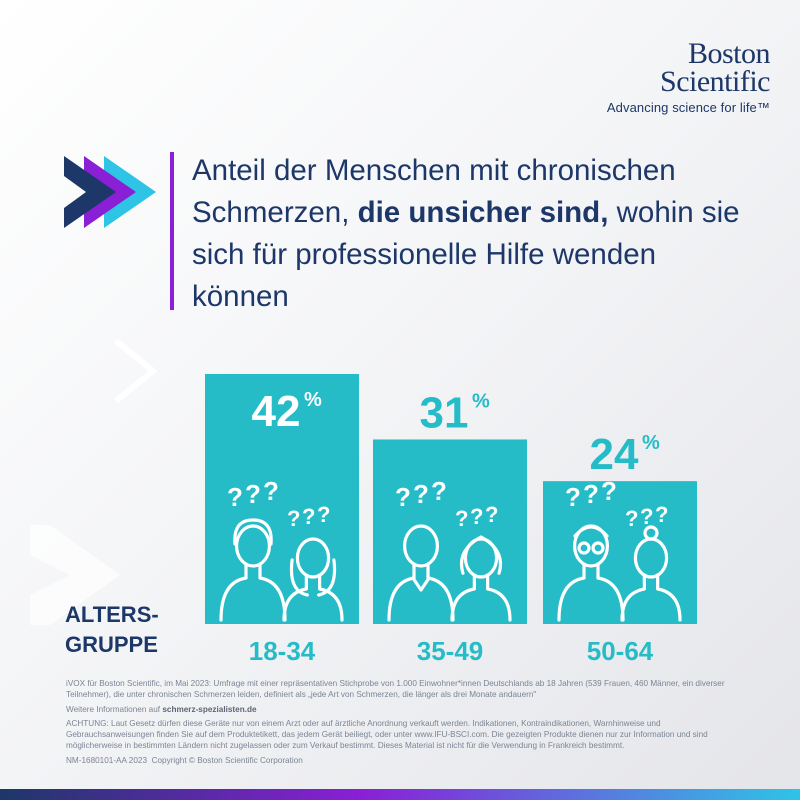 This screenshot has width=800, height=800. Describe the element at coordinates (111, 644) in the screenshot. I see `x-axis-label-line2: GRUPPE` at that location.